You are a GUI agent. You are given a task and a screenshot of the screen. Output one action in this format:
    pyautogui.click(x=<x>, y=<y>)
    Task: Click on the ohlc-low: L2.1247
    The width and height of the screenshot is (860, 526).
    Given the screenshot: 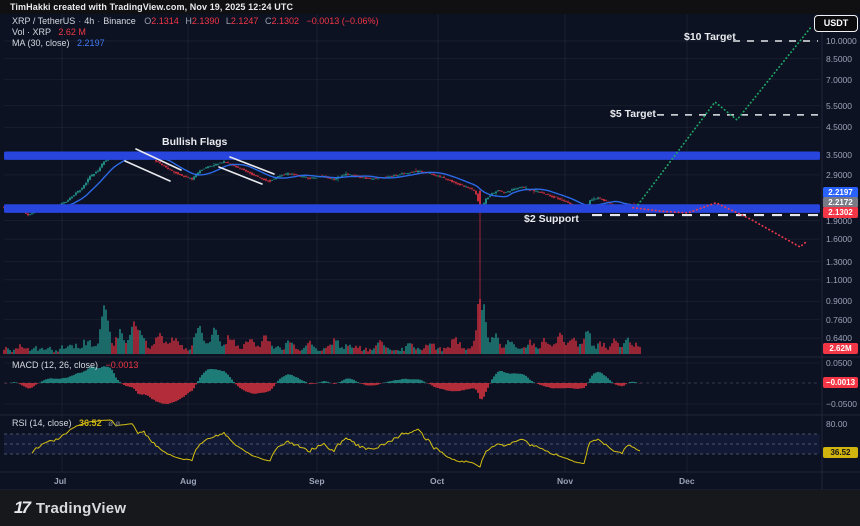 What is the action you would take?
    pyautogui.click(x=242, y=21)
    